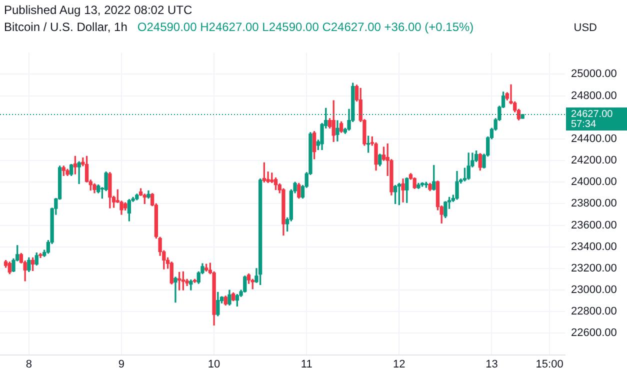 Image resolution: width=627 pixels, height=376 pixels. Describe the element at coordinates (583, 124) in the screenshot. I see `text: 57:34` at that location.